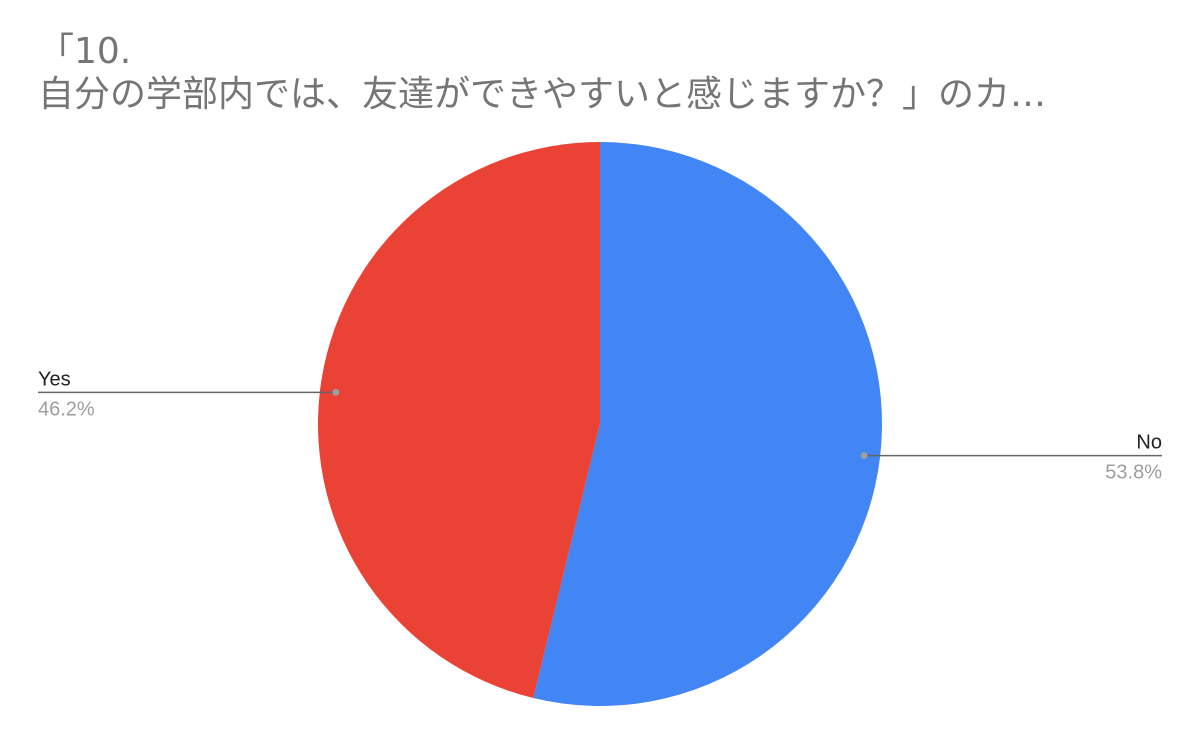 This screenshot has width=1200, height=742. I want to click on slice-label-no: No, so click(1149, 443).